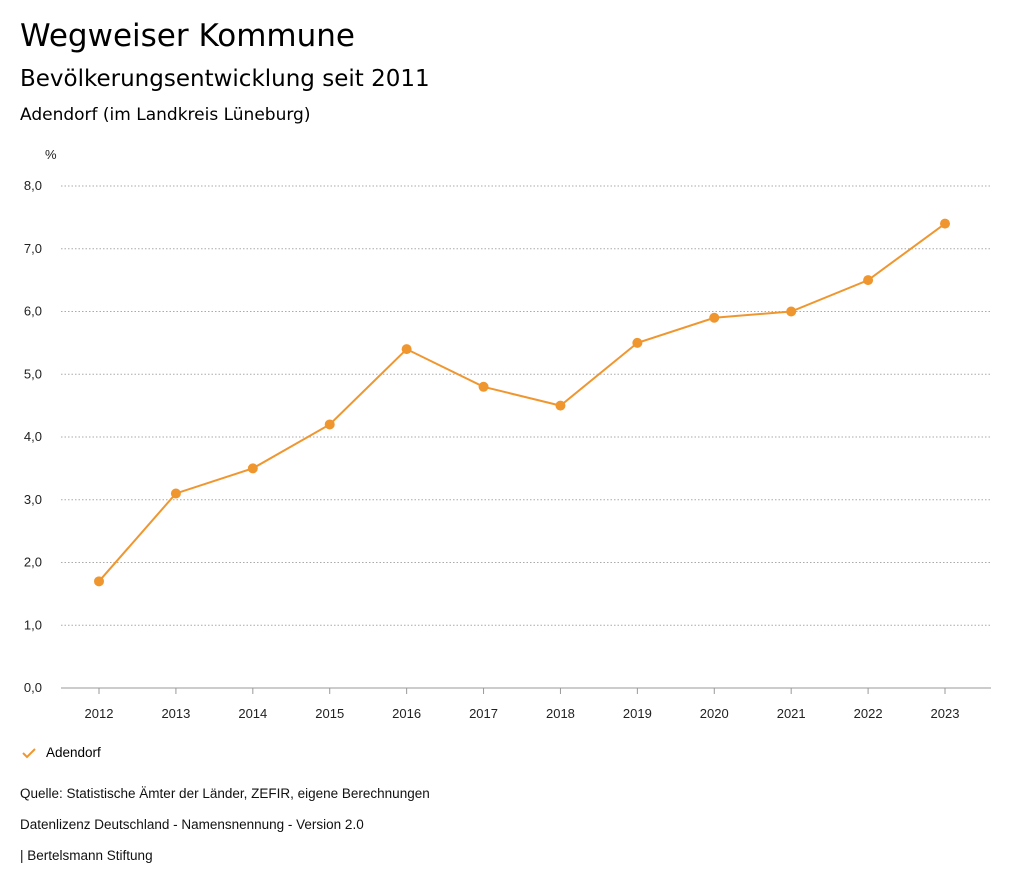 The image size is (1024, 888). I want to click on y-tick-label: 0,0, so click(33, 687).